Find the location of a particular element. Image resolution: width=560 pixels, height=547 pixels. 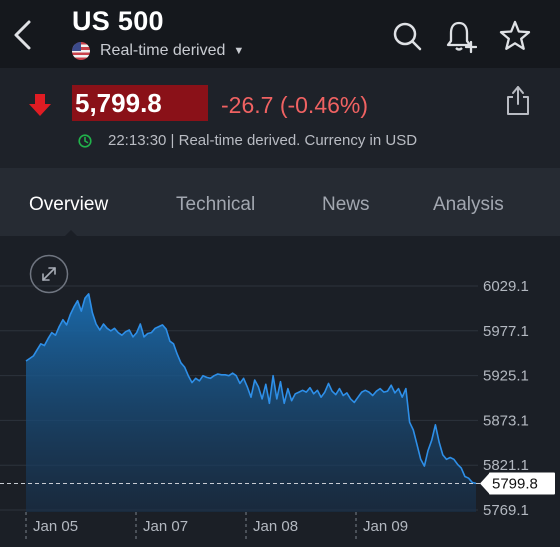

instrument-title: US 500 is located at coordinates (118, 21).